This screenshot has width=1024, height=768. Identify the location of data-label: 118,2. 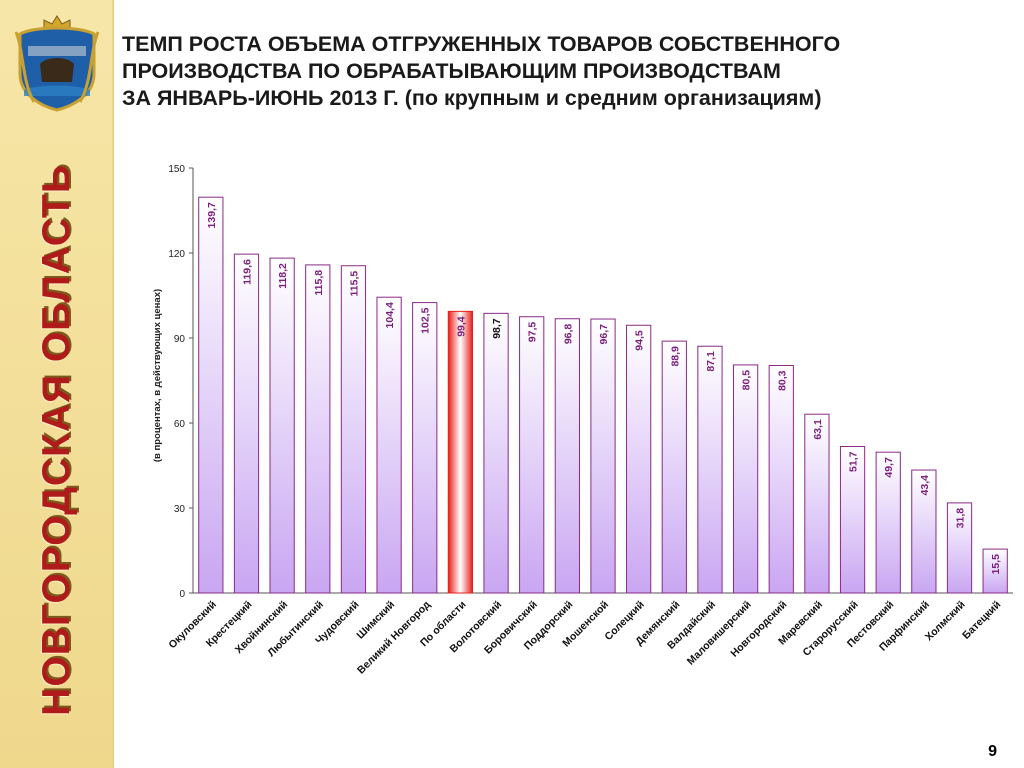
(283, 276).